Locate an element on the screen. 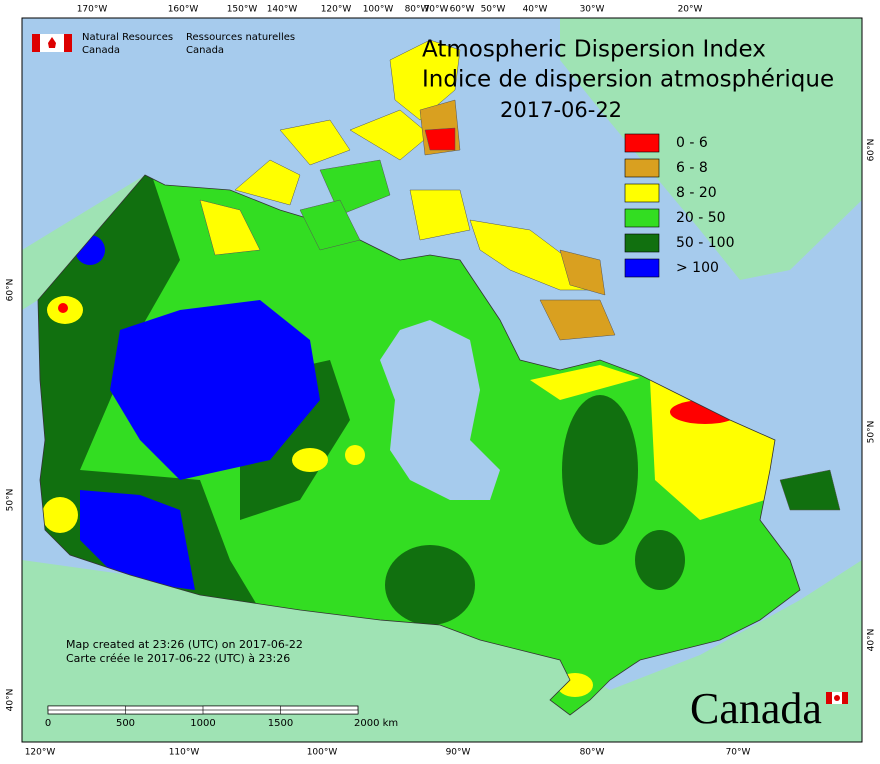 The height and width of the screenshot is (764, 880). legend-label: 6 - 8 is located at coordinates (692, 168).